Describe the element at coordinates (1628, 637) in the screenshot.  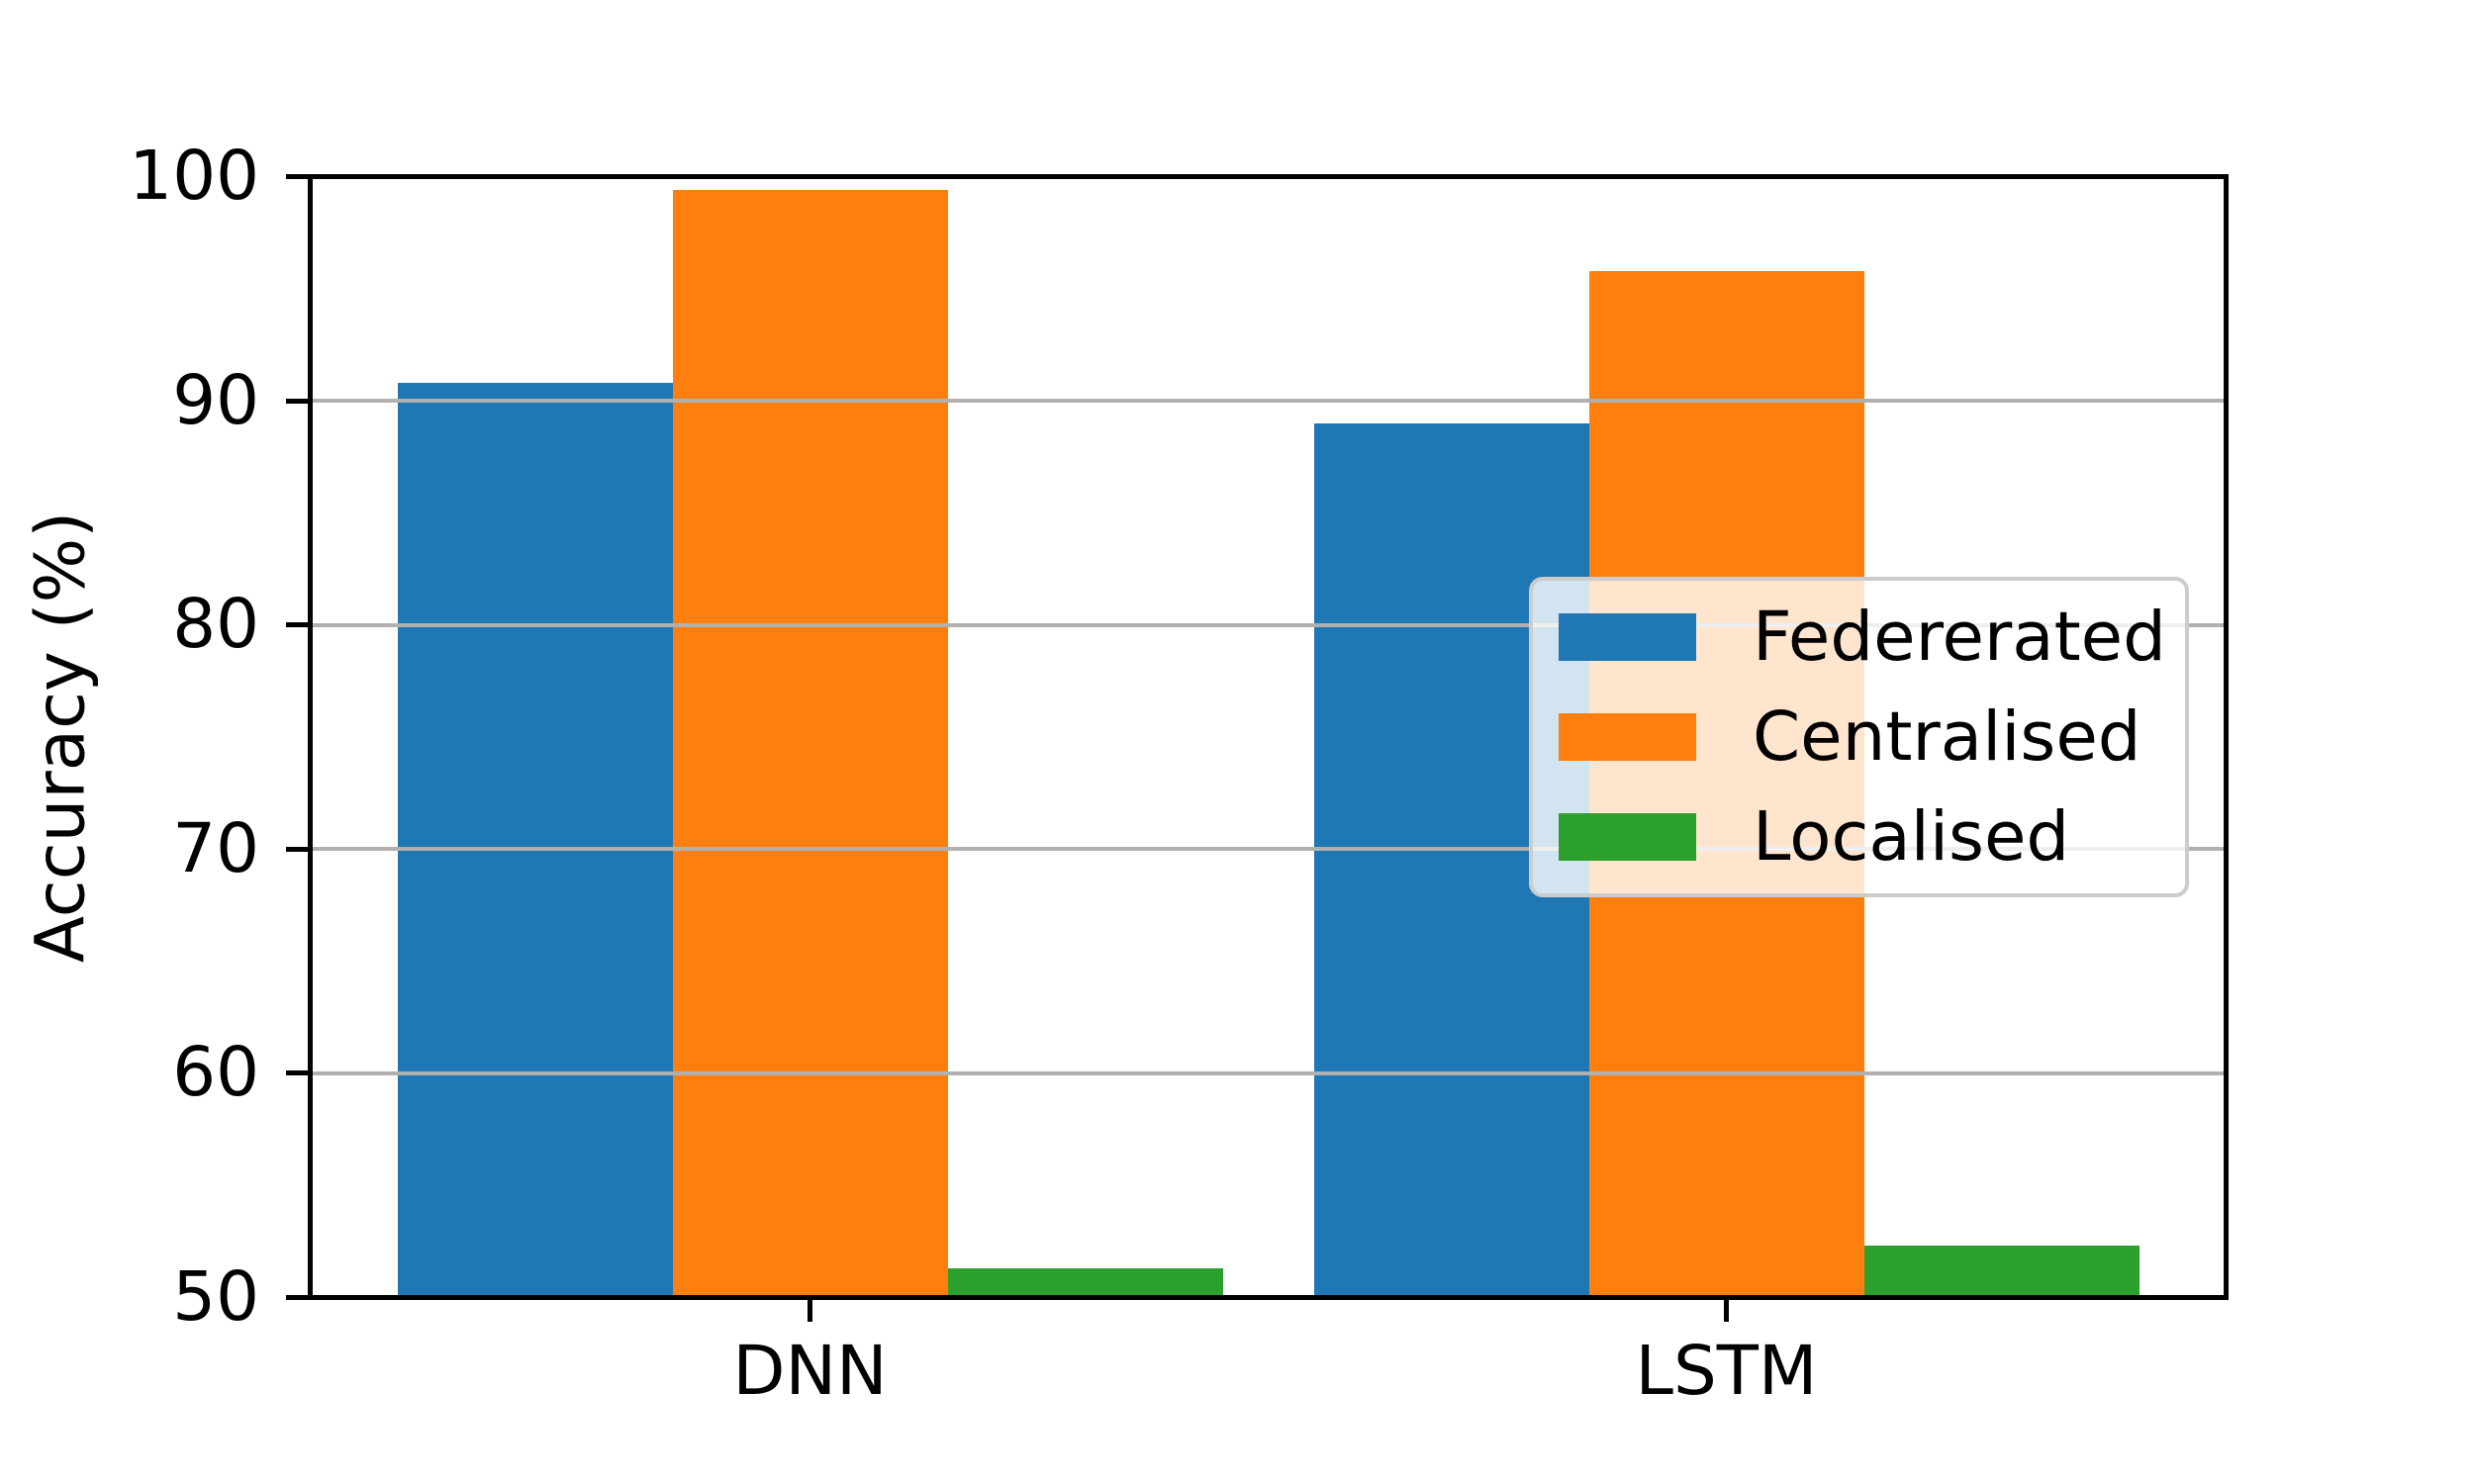
I see `legend-swatch-federerated` at that location.